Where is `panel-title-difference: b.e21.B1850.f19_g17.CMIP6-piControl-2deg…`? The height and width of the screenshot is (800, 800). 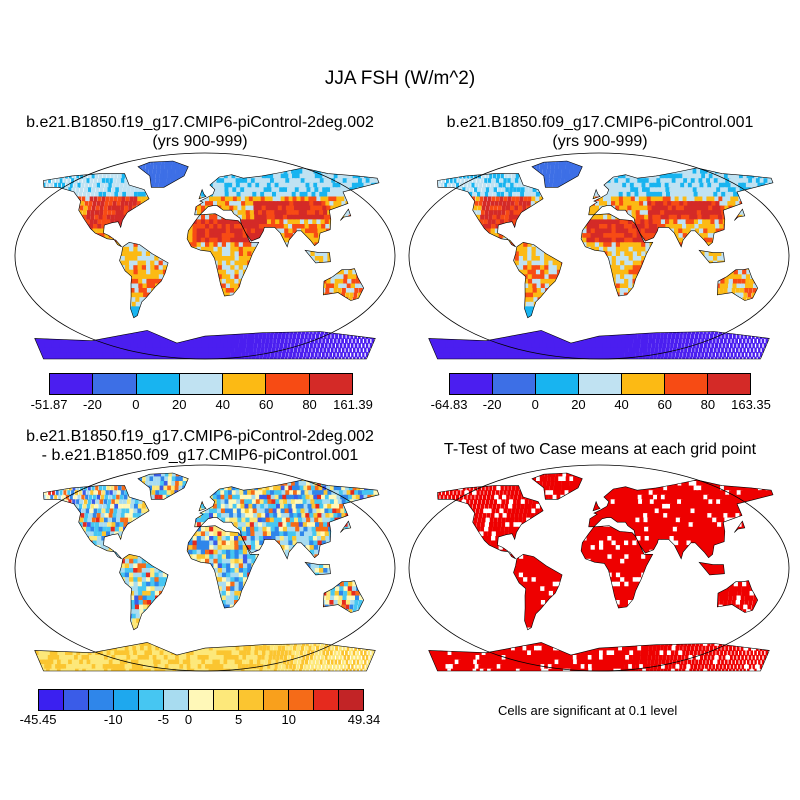
panel-title-difference: b.e21.B1850.f19_g17.CMIP6-piControl-2deg… is located at coordinates (200, 446).